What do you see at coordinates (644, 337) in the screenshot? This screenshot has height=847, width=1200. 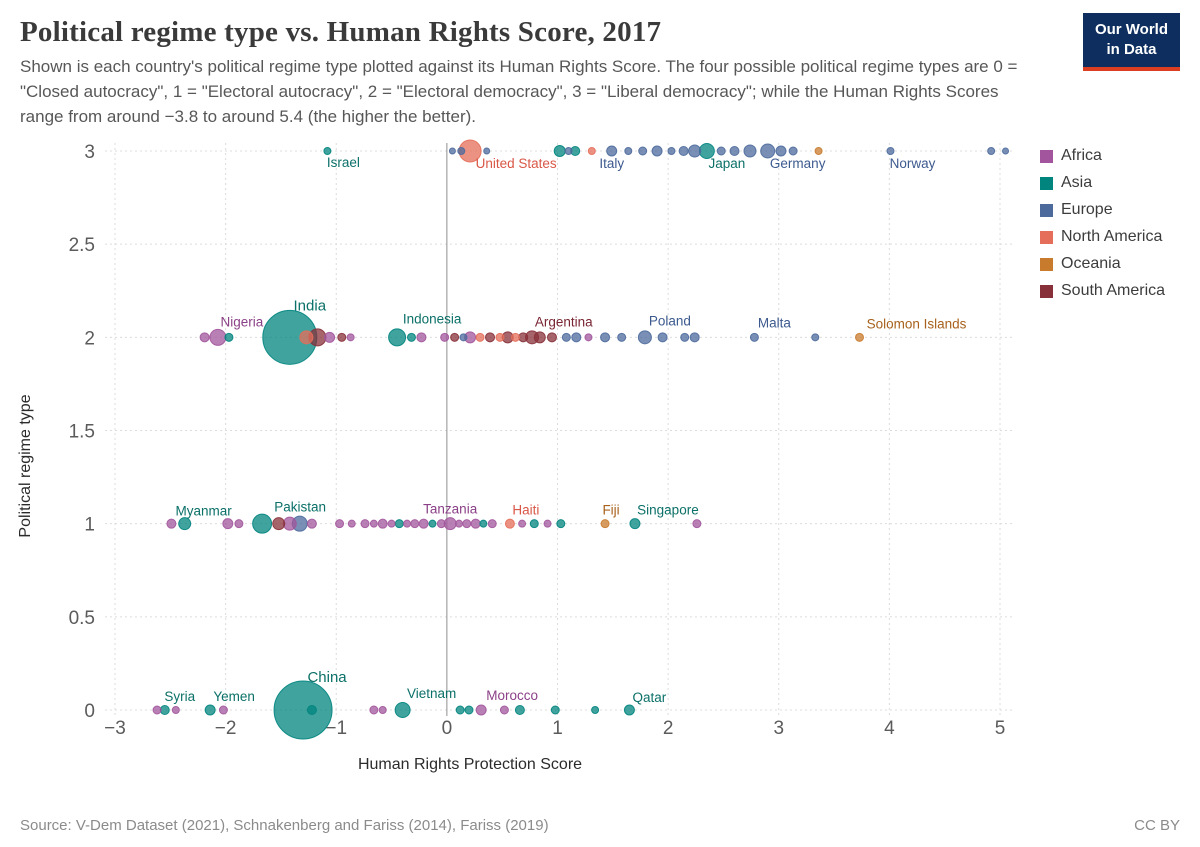 I see `data-point-poland` at bounding box center [644, 337].